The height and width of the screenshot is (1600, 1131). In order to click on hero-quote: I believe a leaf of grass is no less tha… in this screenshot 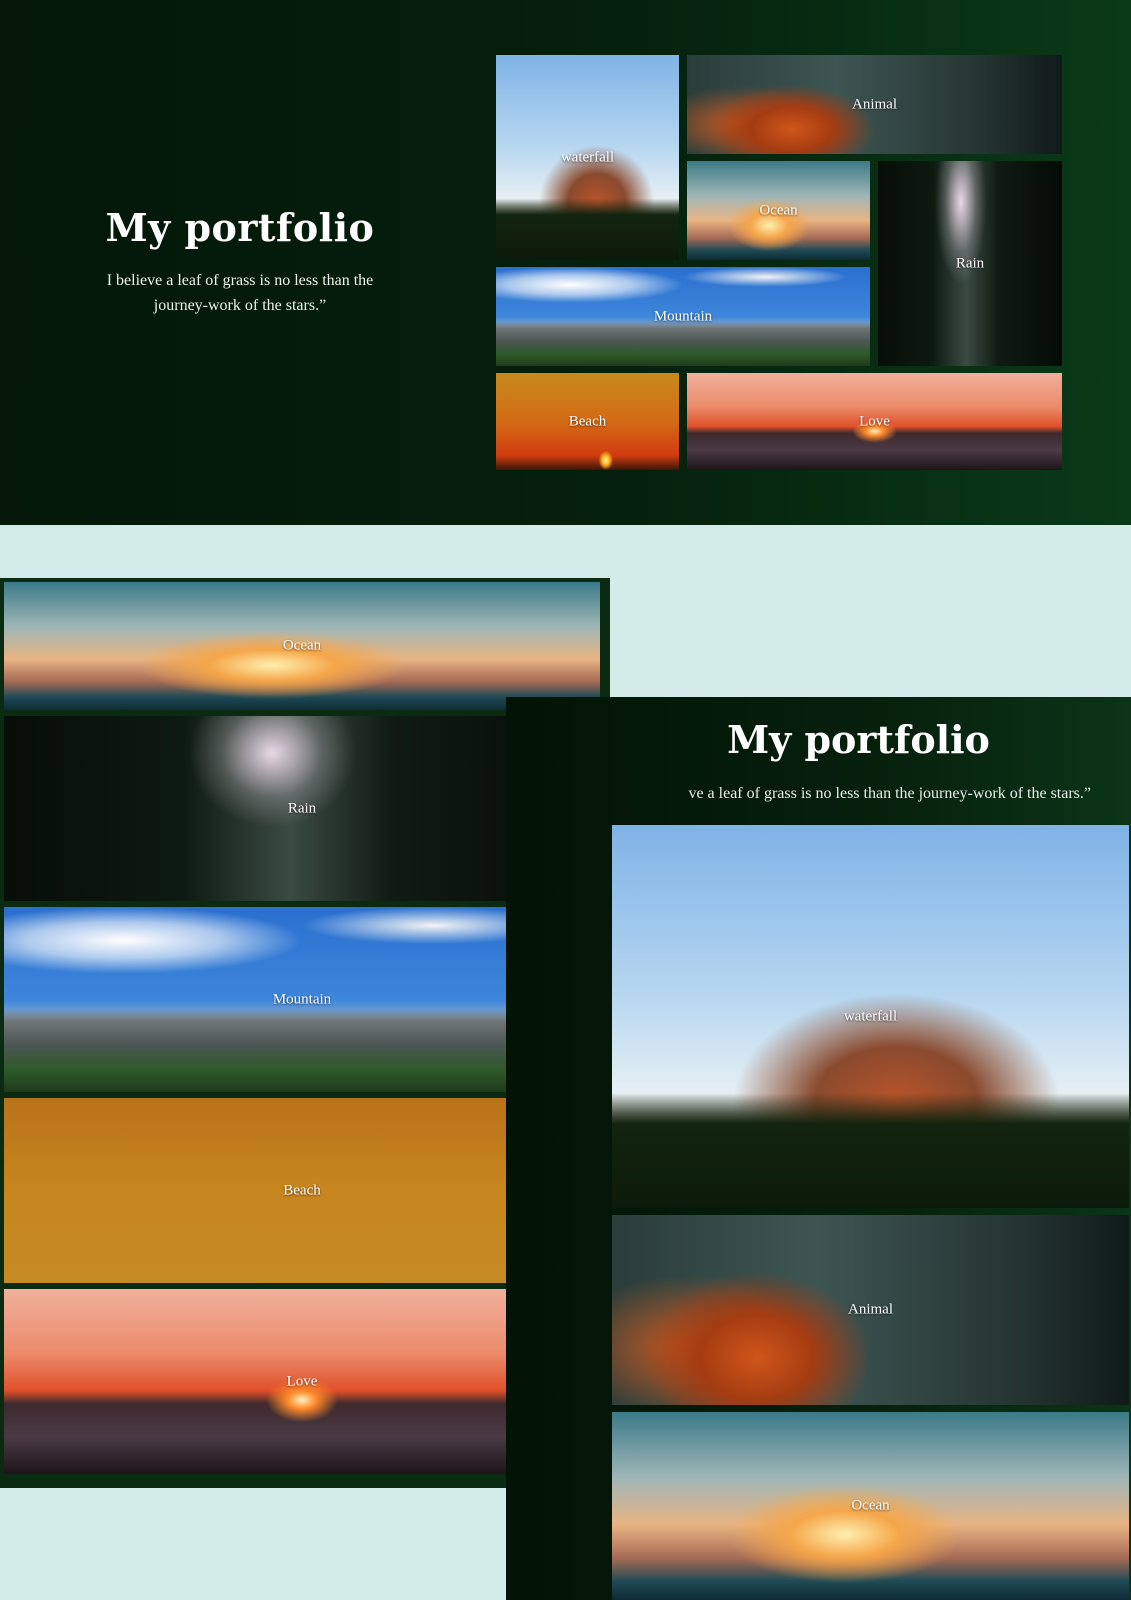, I will do `click(240, 293)`.